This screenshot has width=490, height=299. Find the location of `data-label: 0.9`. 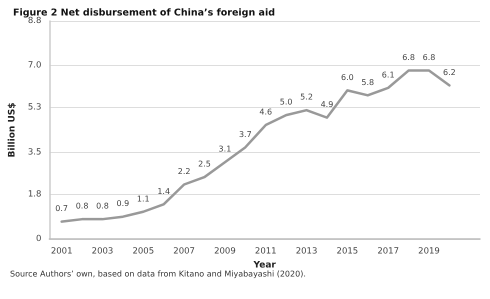

data-label: 0.9 is located at coordinates (123, 203).